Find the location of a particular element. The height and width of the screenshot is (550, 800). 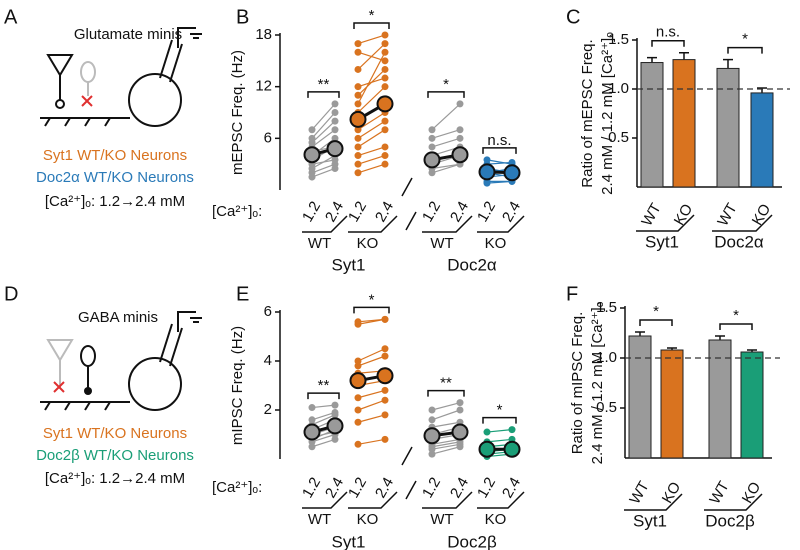

axis-break is located at coordinates (409, 204).